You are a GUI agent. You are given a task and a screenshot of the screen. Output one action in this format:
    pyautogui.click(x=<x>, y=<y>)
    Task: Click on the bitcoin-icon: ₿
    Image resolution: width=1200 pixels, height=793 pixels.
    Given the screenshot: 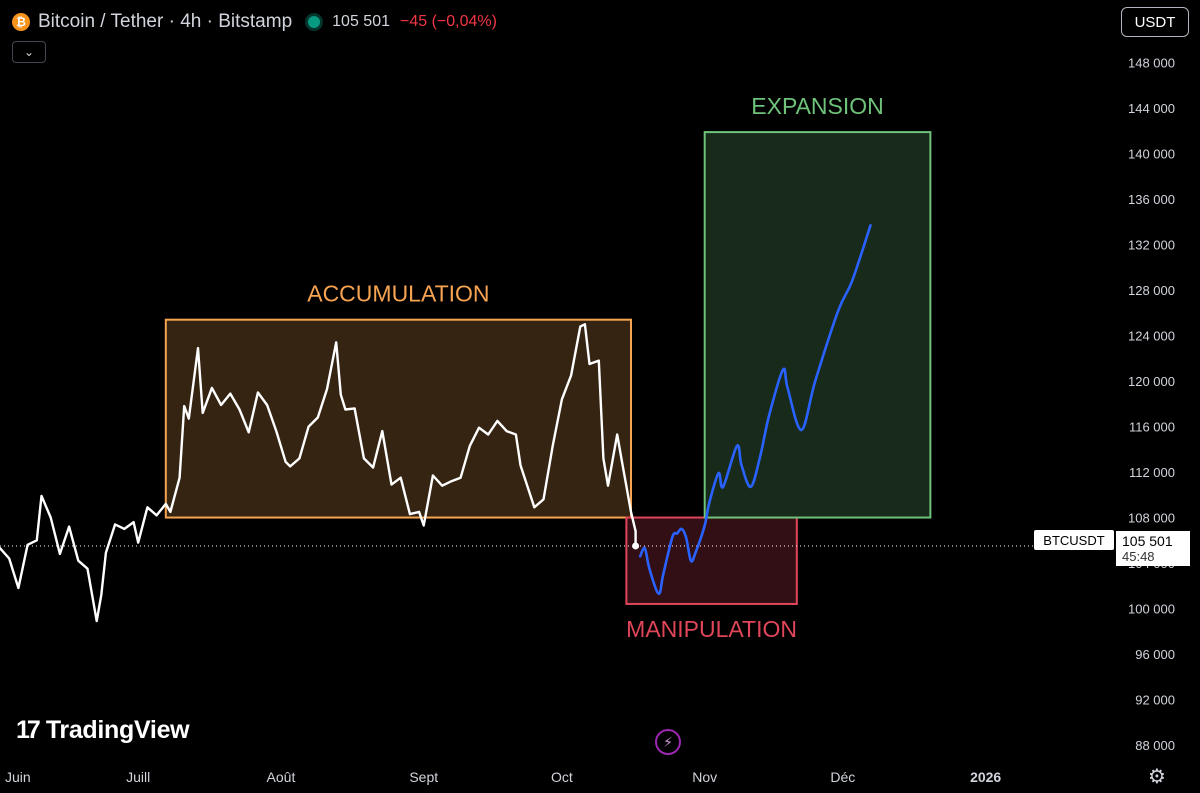 What is the action you would take?
    pyautogui.click(x=21, y=22)
    